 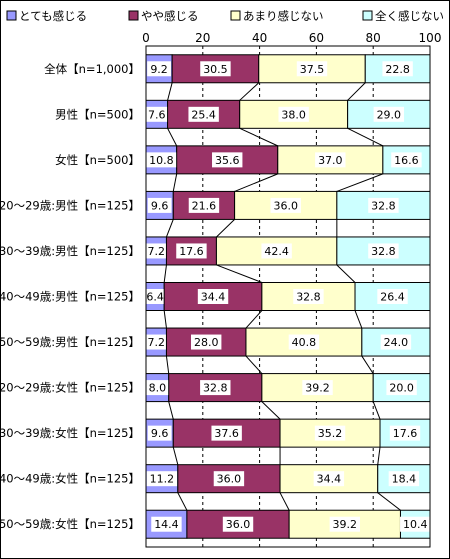 I want to click on data-label: 40.8, so click(x=304, y=342).